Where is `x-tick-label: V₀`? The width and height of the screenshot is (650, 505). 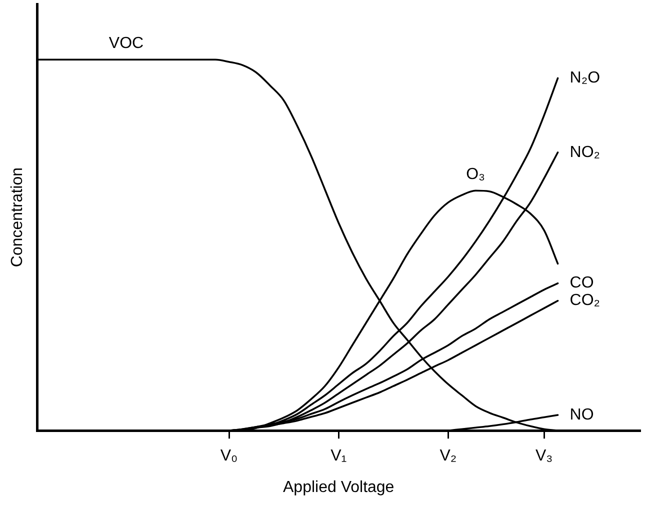
x-tick-label: V₀ is located at coordinates (229, 456).